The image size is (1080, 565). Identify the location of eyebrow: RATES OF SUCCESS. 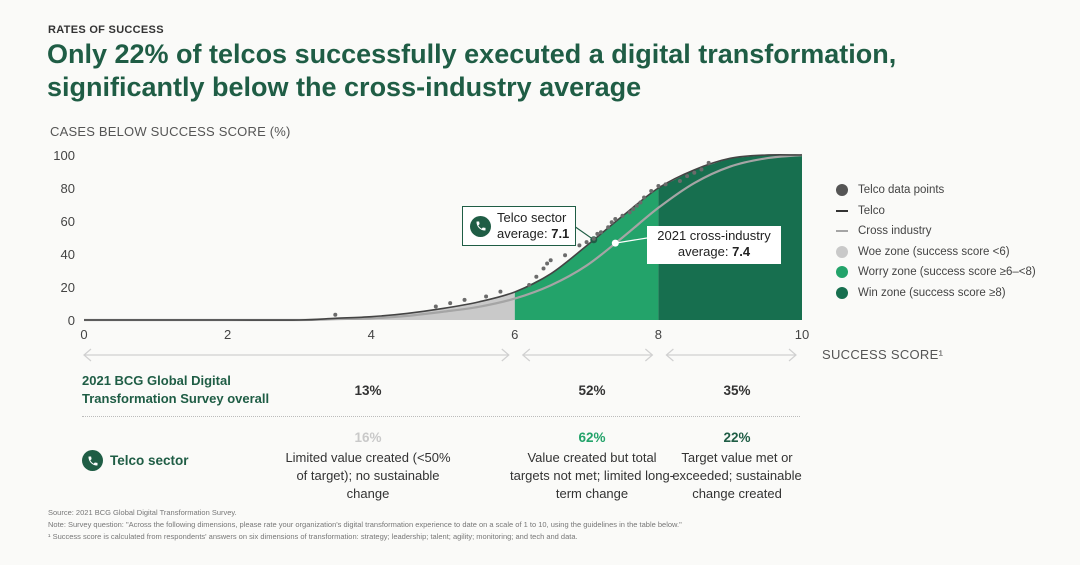
(106, 30).